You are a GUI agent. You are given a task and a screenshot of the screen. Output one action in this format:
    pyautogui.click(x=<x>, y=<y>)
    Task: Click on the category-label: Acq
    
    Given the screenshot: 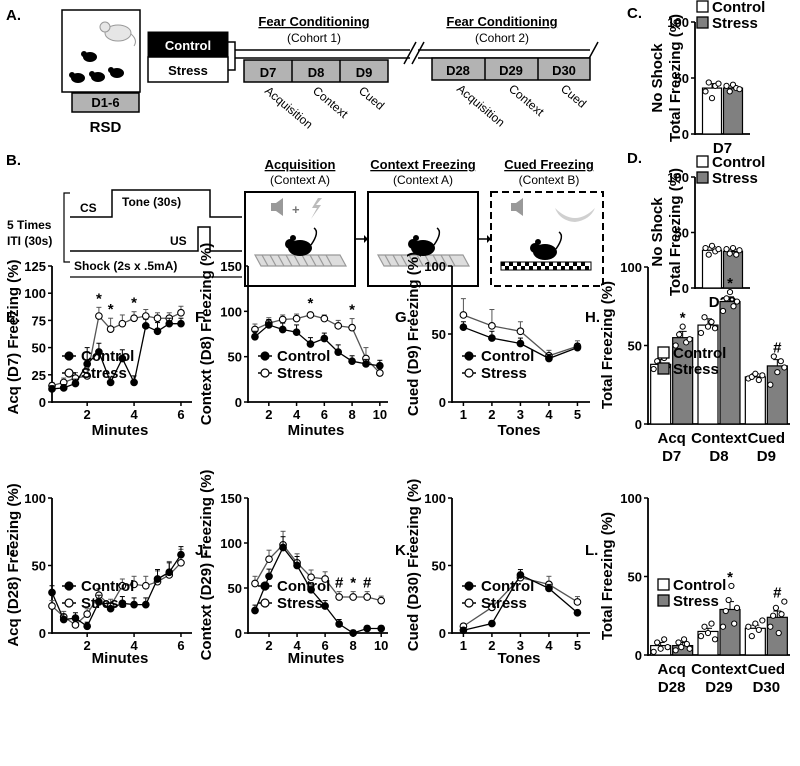 What is the action you would take?
    pyautogui.click(x=671, y=669)
    